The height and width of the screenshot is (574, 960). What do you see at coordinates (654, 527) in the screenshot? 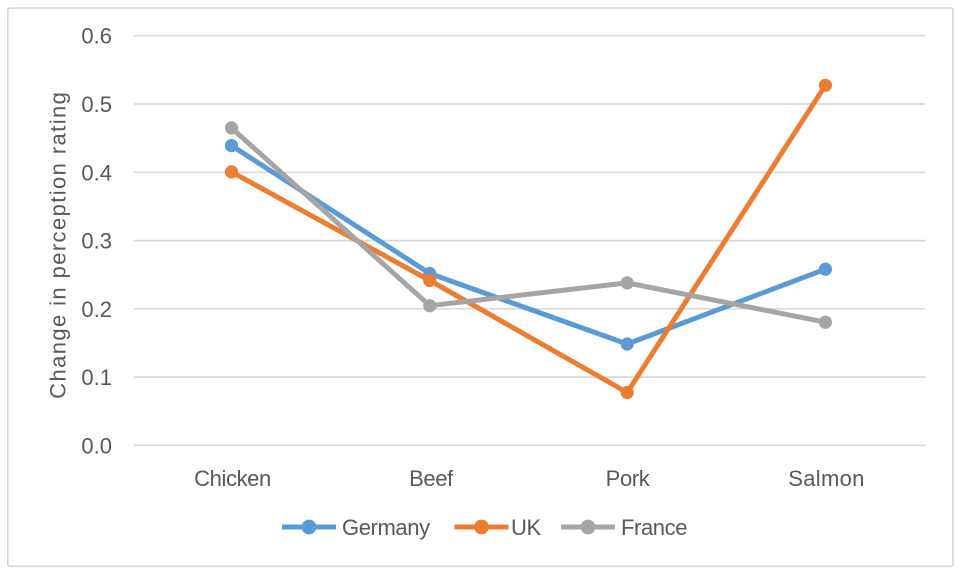
I see `svg-text: France` at bounding box center [654, 527].